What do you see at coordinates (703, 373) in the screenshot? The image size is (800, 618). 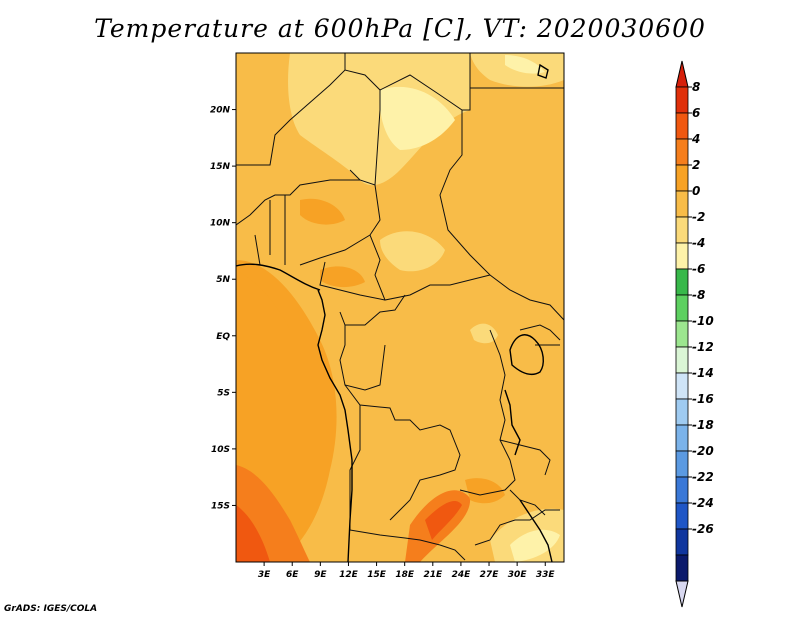 I see `colorbar-label: -14` at bounding box center [703, 373].